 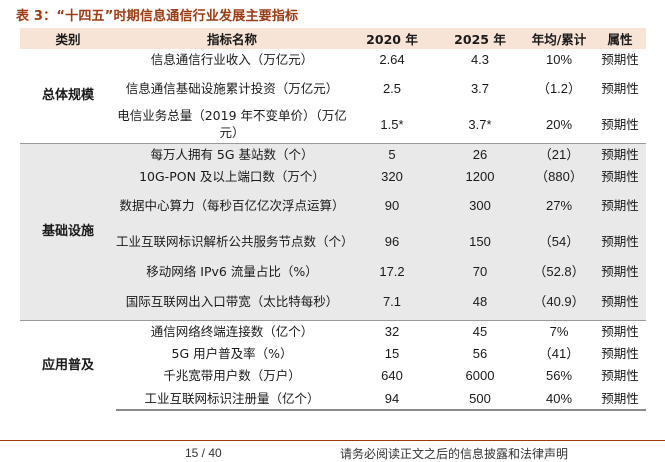 I want to click on value-2025: 45, so click(x=480, y=330).